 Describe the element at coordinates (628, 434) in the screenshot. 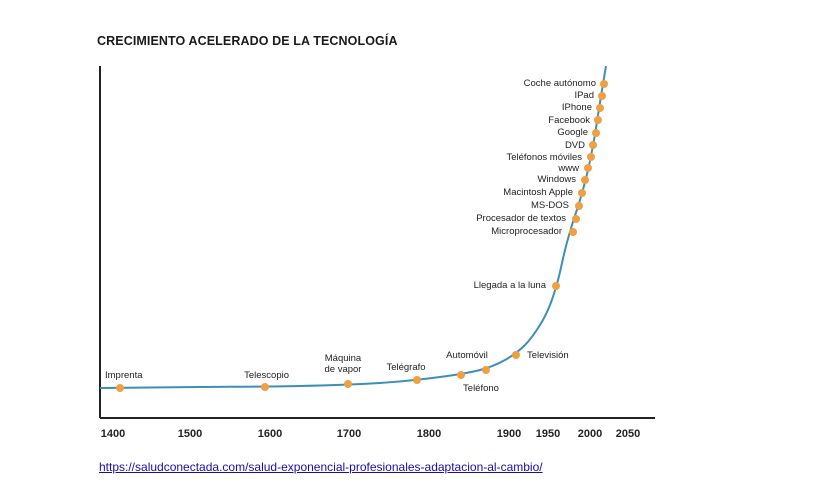

I see `x-tick-label: 2050` at that location.